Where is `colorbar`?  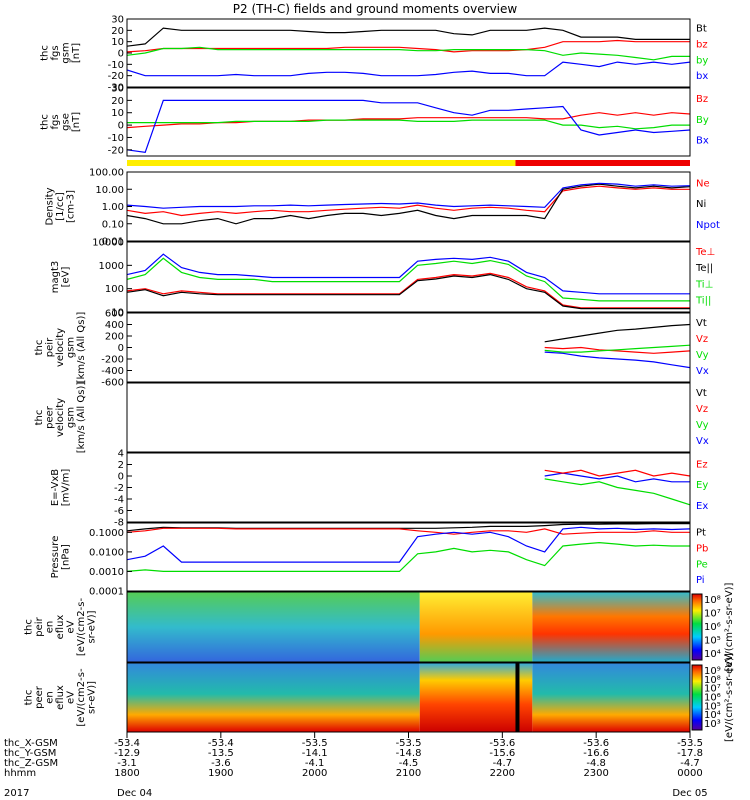
colorbar is located at coordinates (697, 697).